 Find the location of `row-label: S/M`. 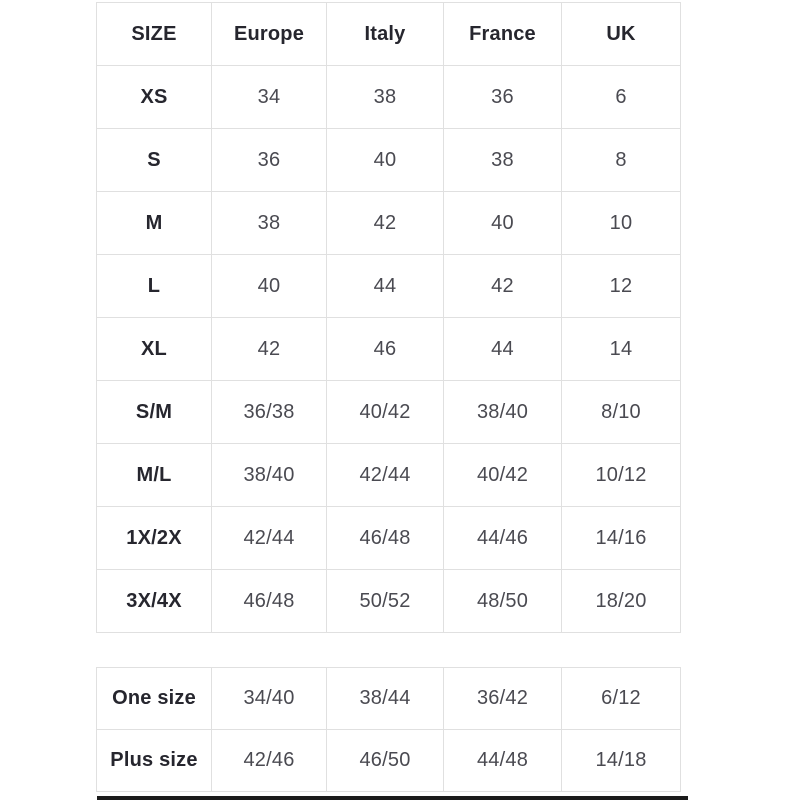

row-label: S/M is located at coordinates (154, 412).